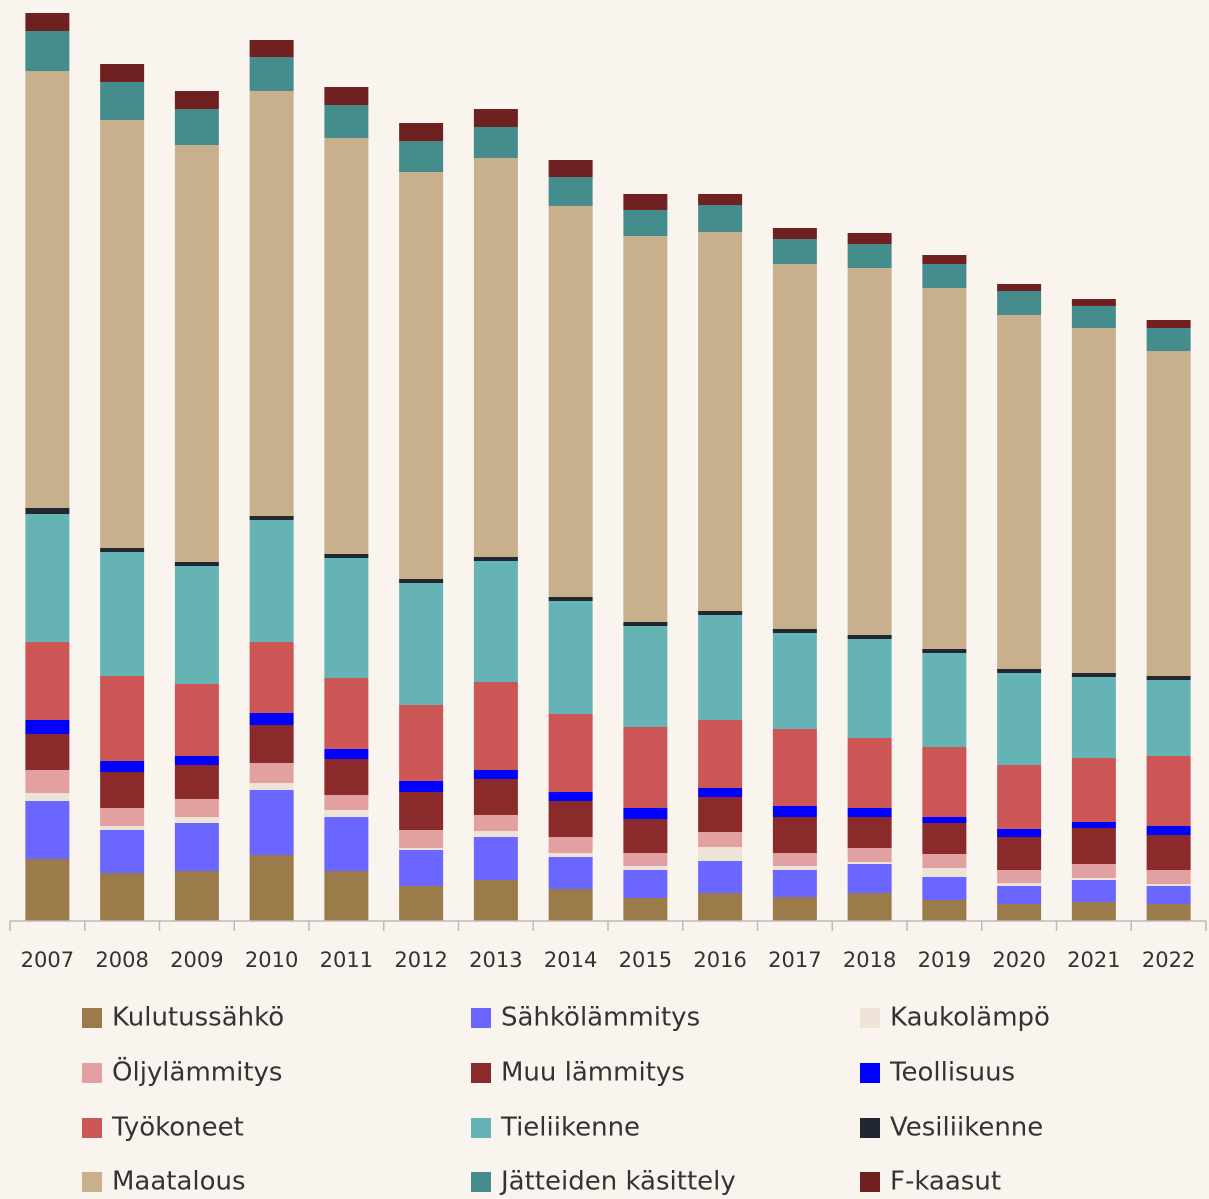 The width and height of the screenshot is (1209, 1199). What do you see at coordinates (719, 960) in the screenshot?
I see `x-tick-label: 2016` at bounding box center [719, 960].